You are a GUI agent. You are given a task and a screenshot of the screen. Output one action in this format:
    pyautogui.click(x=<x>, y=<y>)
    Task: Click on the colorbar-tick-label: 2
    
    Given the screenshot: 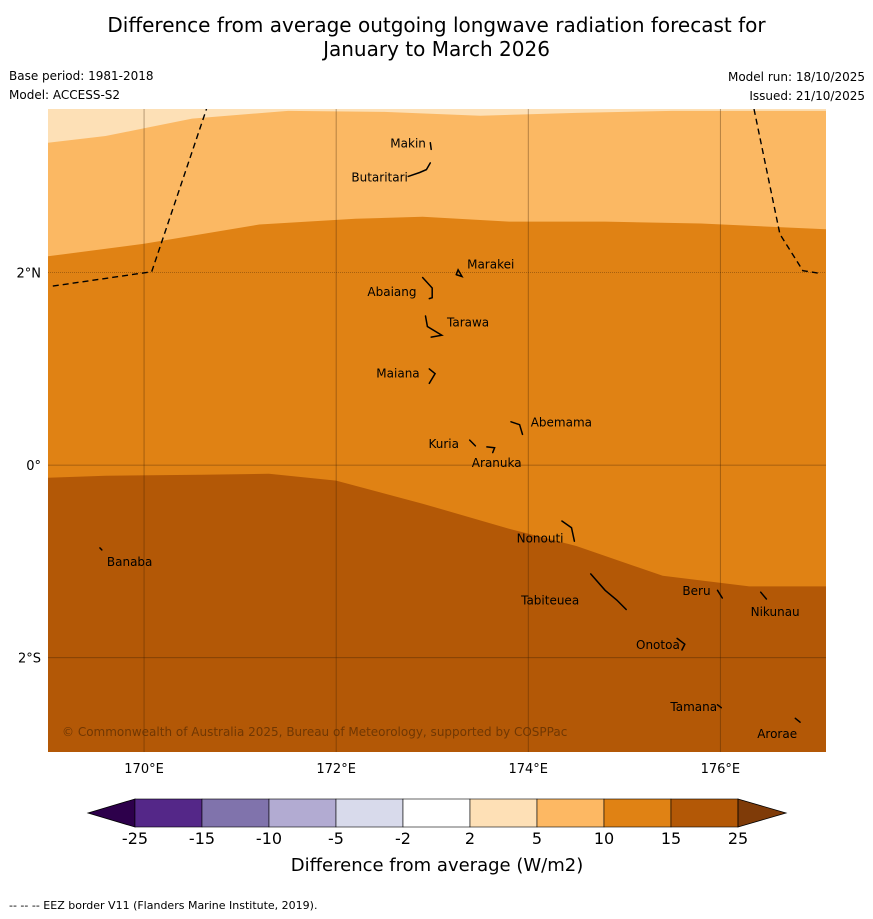 What is the action you would take?
    pyautogui.click(x=470, y=838)
    